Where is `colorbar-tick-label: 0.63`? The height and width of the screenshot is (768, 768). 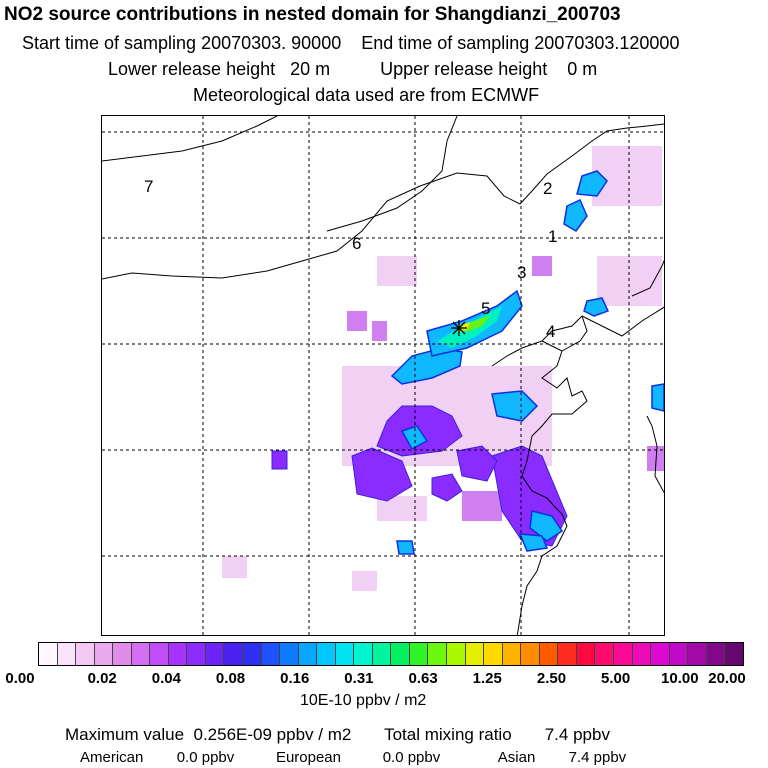 colorbar-tick-label: 0.63 is located at coordinates (423, 678).